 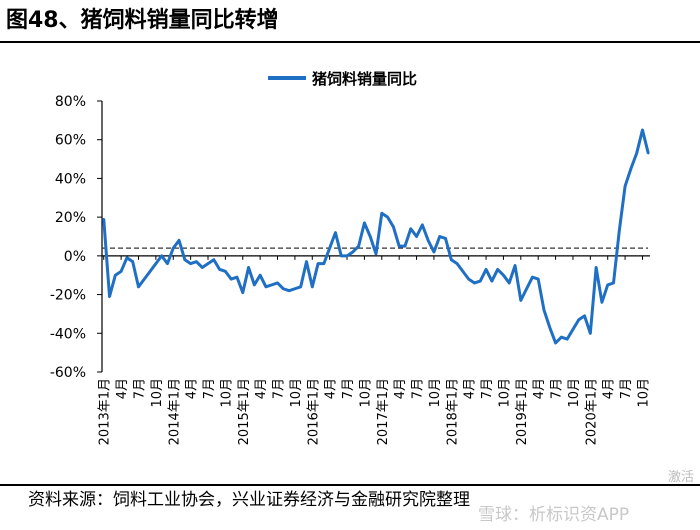 What do you see at coordinates (70, 218) in the screenshot?
I see `y-tick-label: 20%` at bounding box center [70, 218].